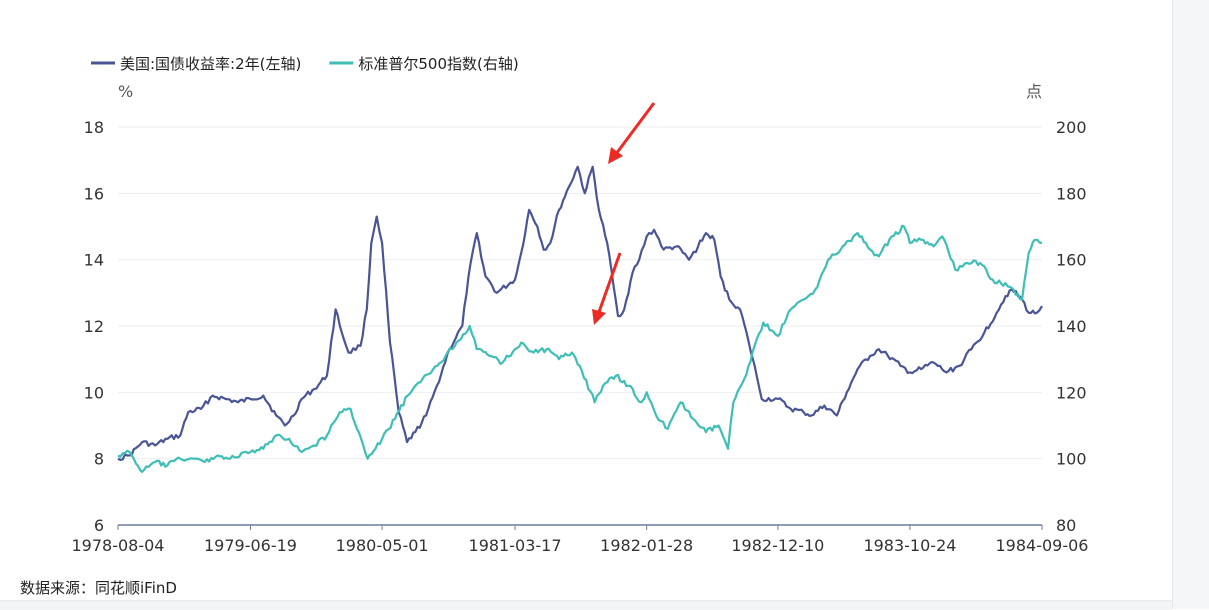 The image size is (1209, 610). I want to click on source-note: 数据来源：同花顺iFinD, so click(98, 588).